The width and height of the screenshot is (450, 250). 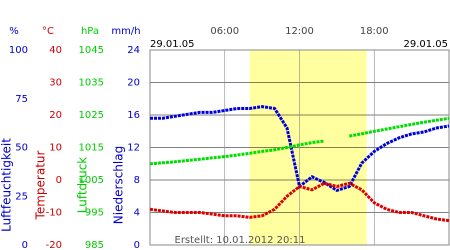 What do you see at coordinates (125, 31) in the screenshot?
I see `axis-unit: mm/h` at bounding box center [125, 31].